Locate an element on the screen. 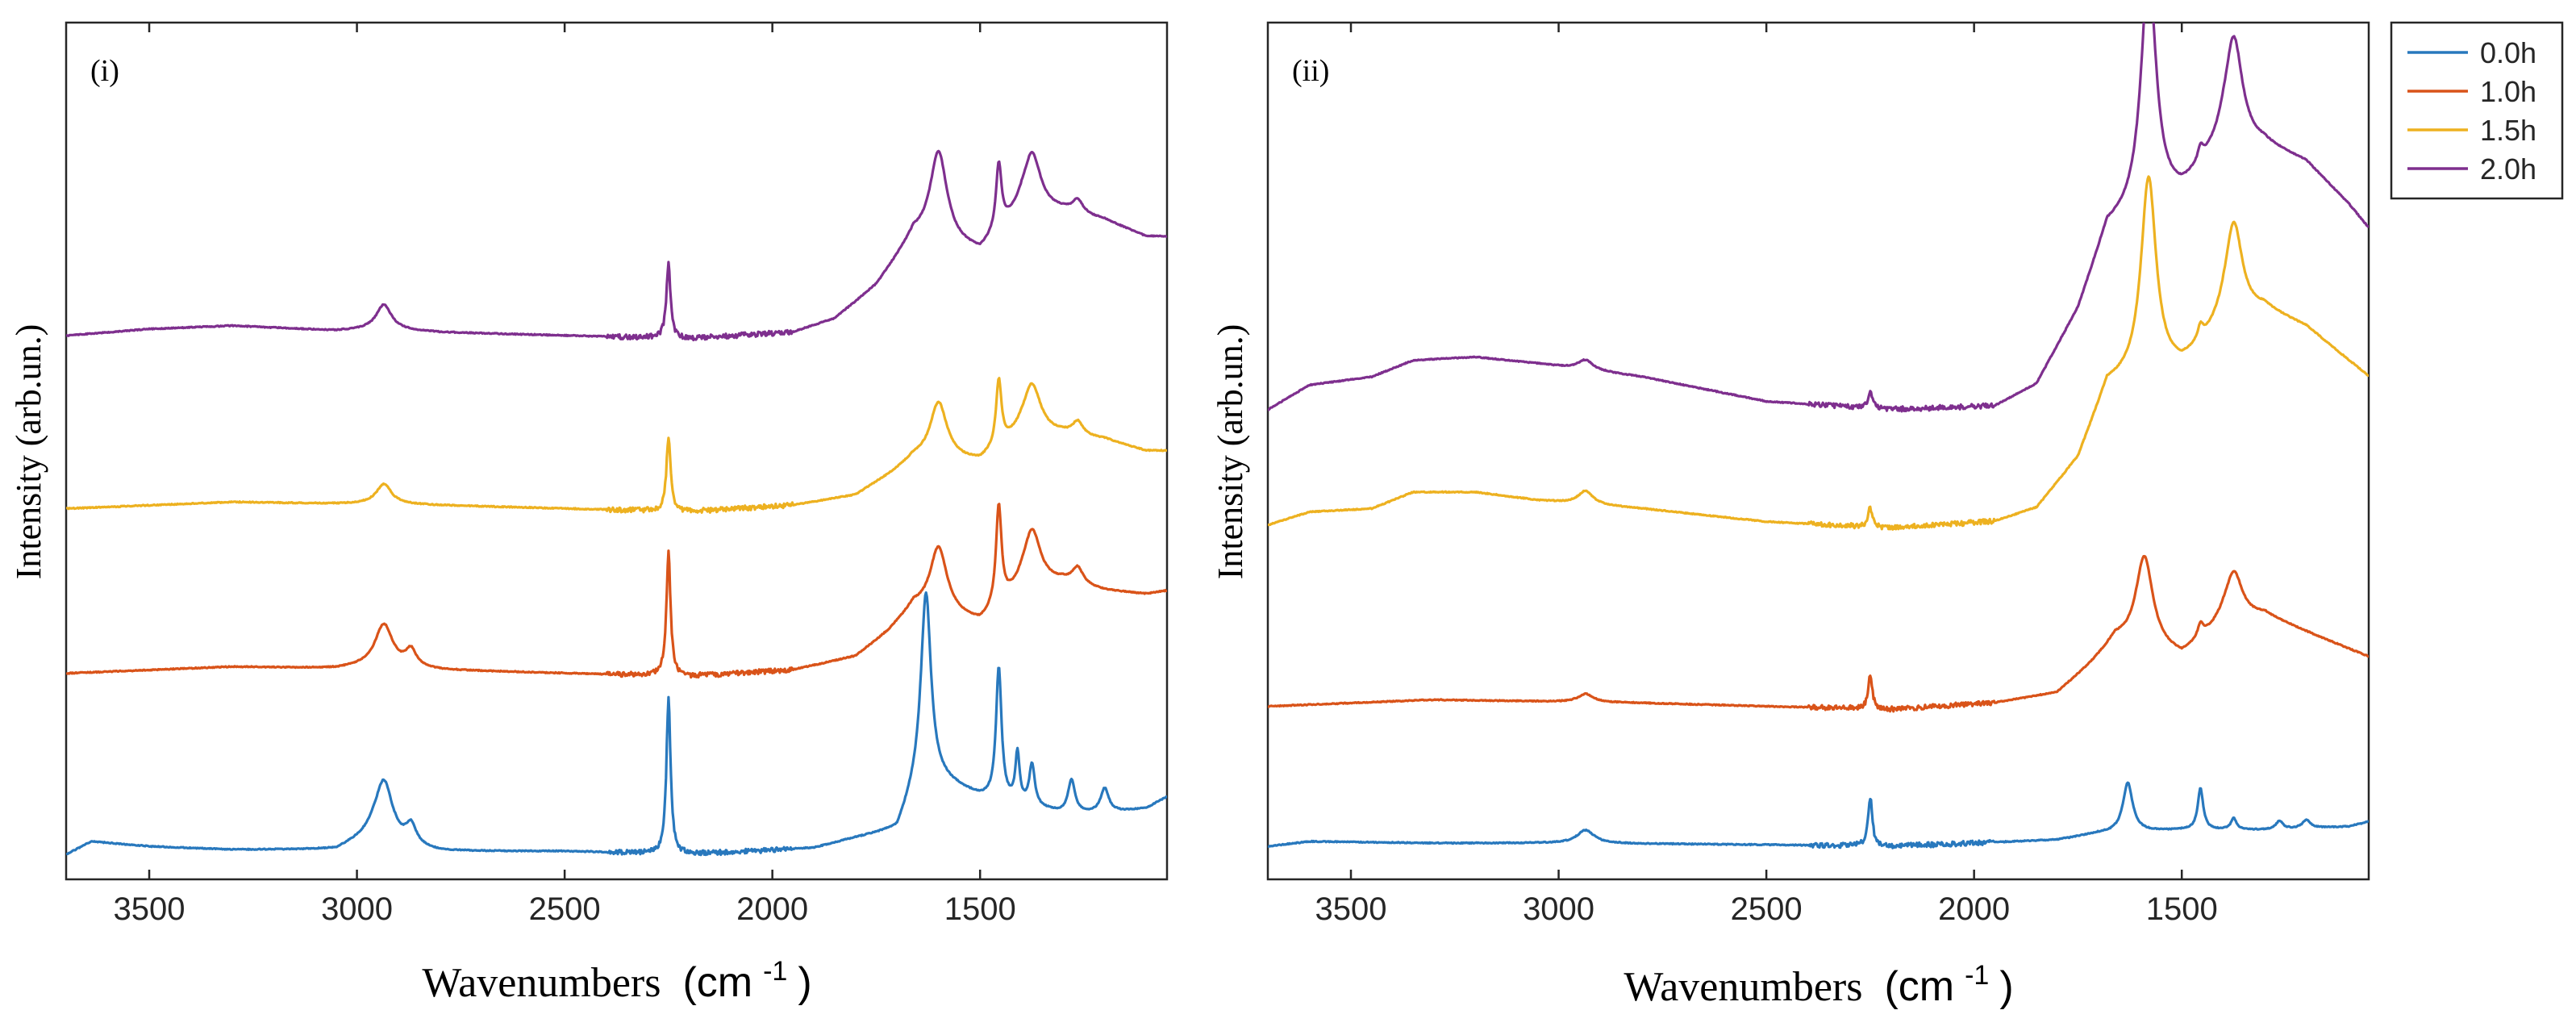 The width and height of the screenshot is (2576, 1031). panel-label: (i) is located at coordinates (104, 71).